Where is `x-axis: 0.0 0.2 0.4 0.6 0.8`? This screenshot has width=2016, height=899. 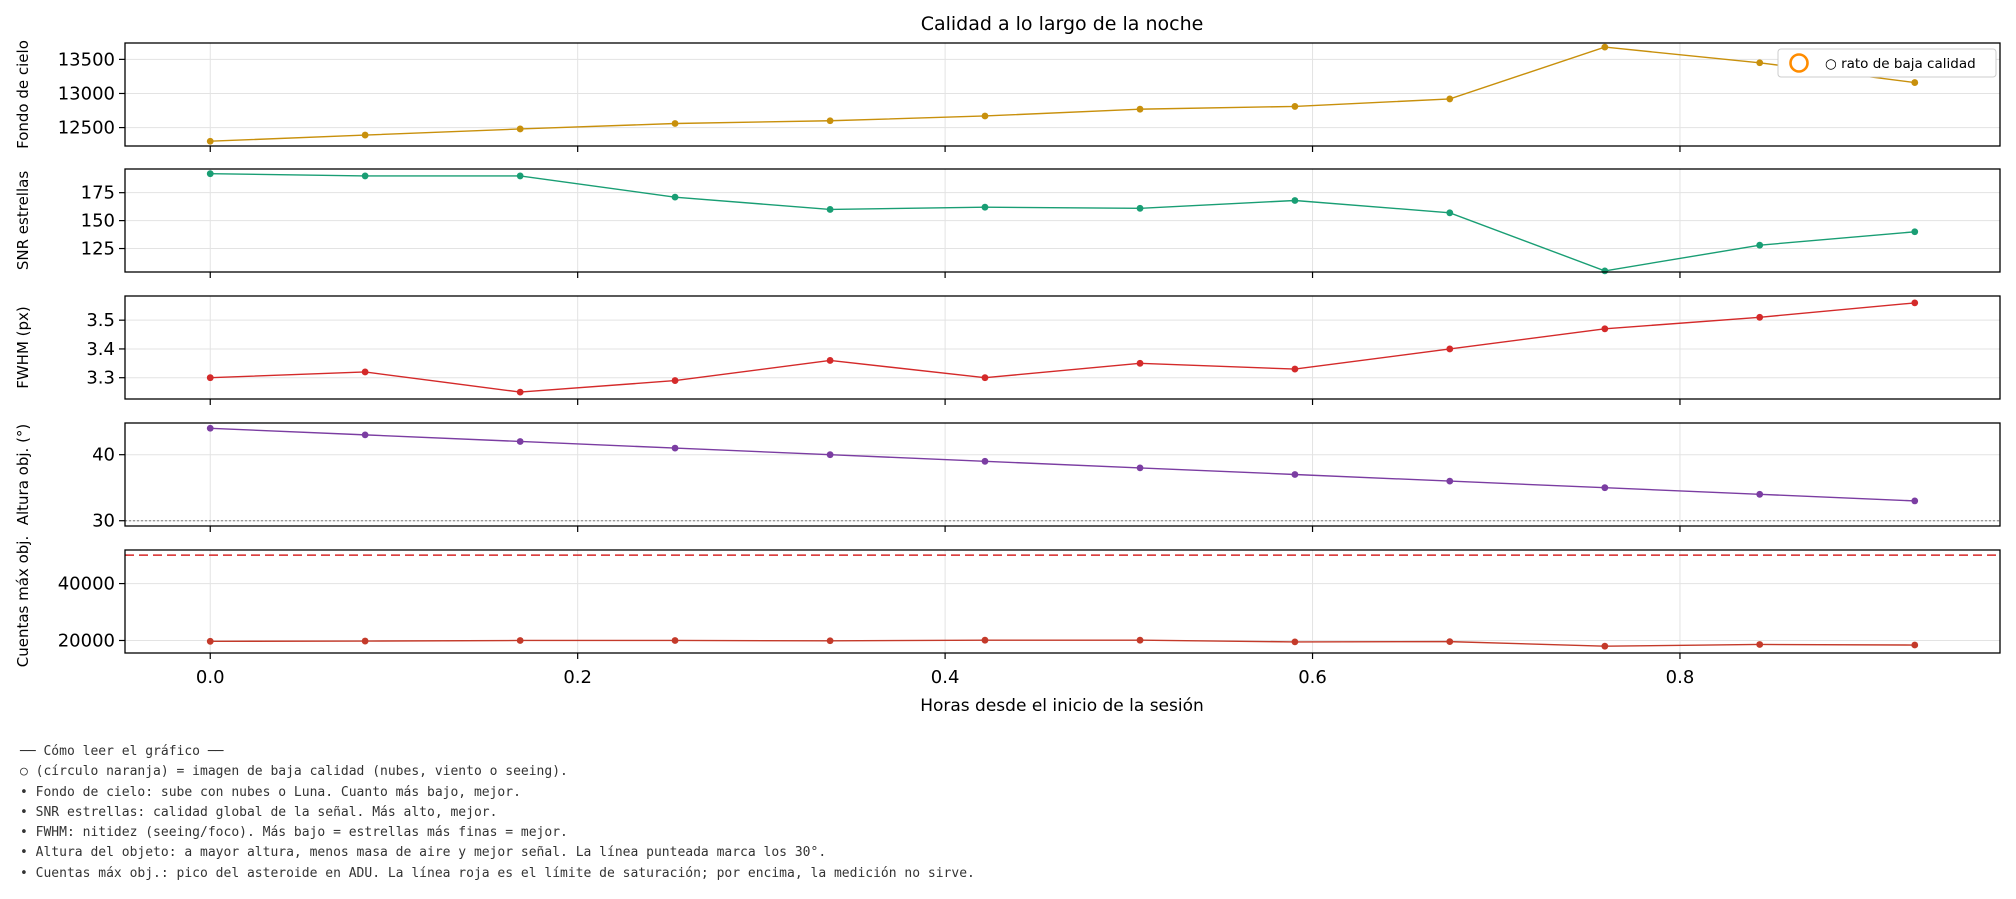
x-axis: 0.0 0.2 0.4 0.6 0.8 is located at coordinates (945, 677).